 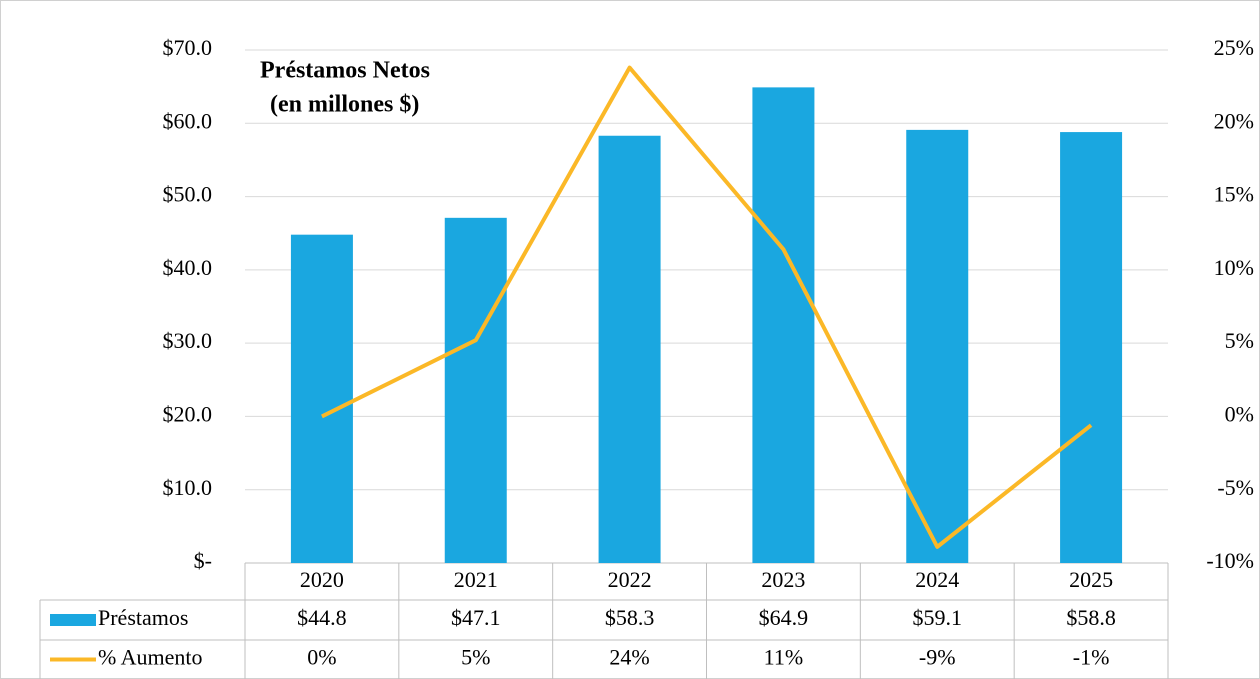 I want to click on table-value: 5%, so click(x=475, y=657).